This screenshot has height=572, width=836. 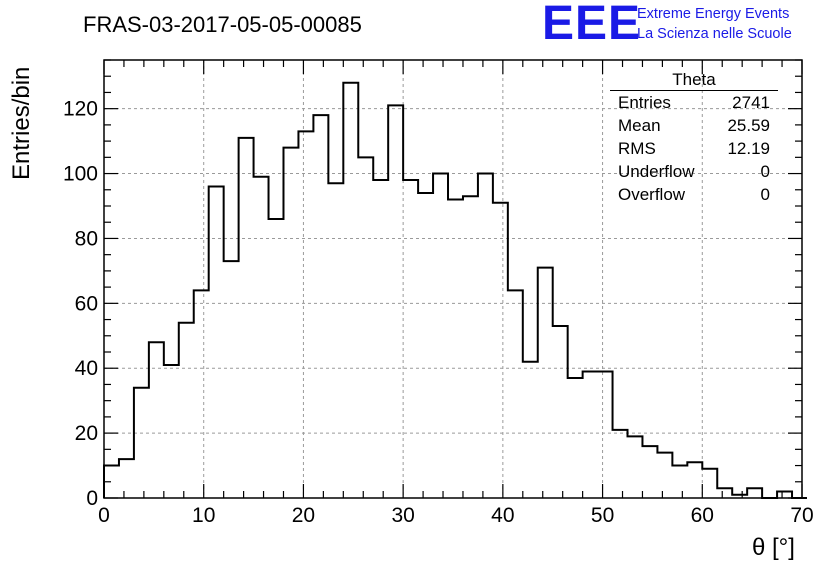 I want to click on stats-value: 2741, so click(x=751, y=102).